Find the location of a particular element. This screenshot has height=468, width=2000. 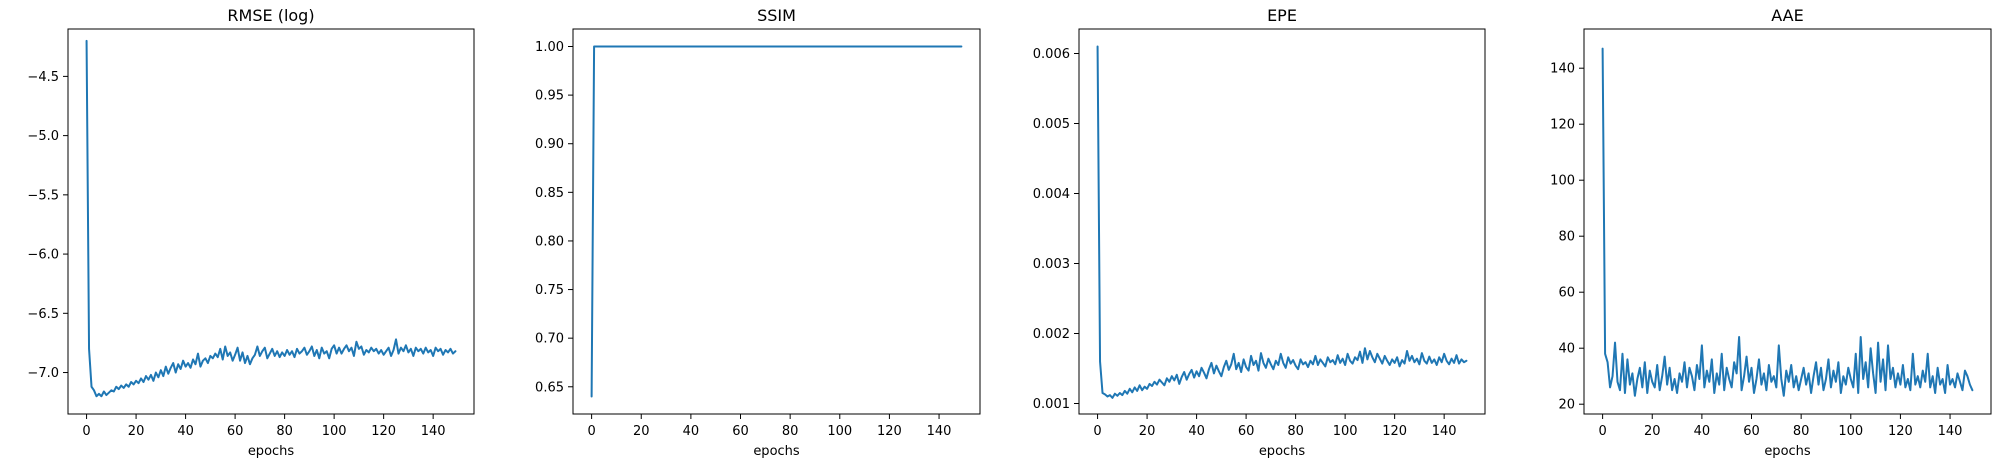

y-tick-label: 60 is located at coordinates (1566, 293).